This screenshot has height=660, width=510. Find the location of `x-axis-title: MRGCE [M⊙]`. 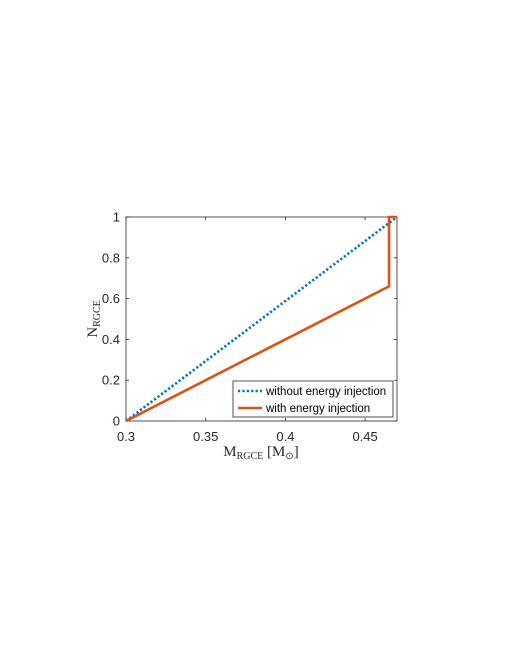

x-axis-title: MRGCE [M⊙] is located at coordinates (261, 453).